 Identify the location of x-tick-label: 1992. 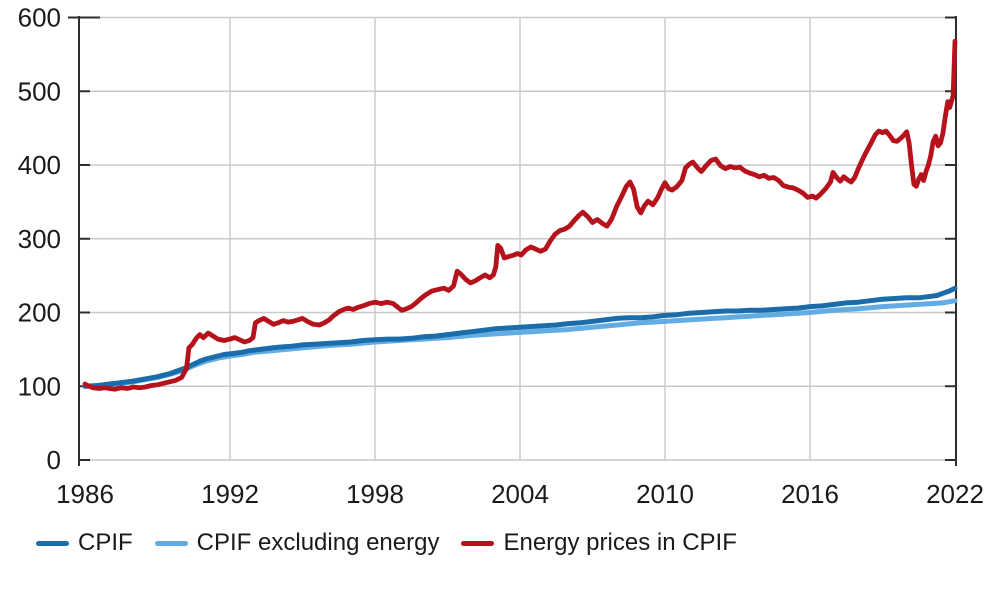
(230, 494).